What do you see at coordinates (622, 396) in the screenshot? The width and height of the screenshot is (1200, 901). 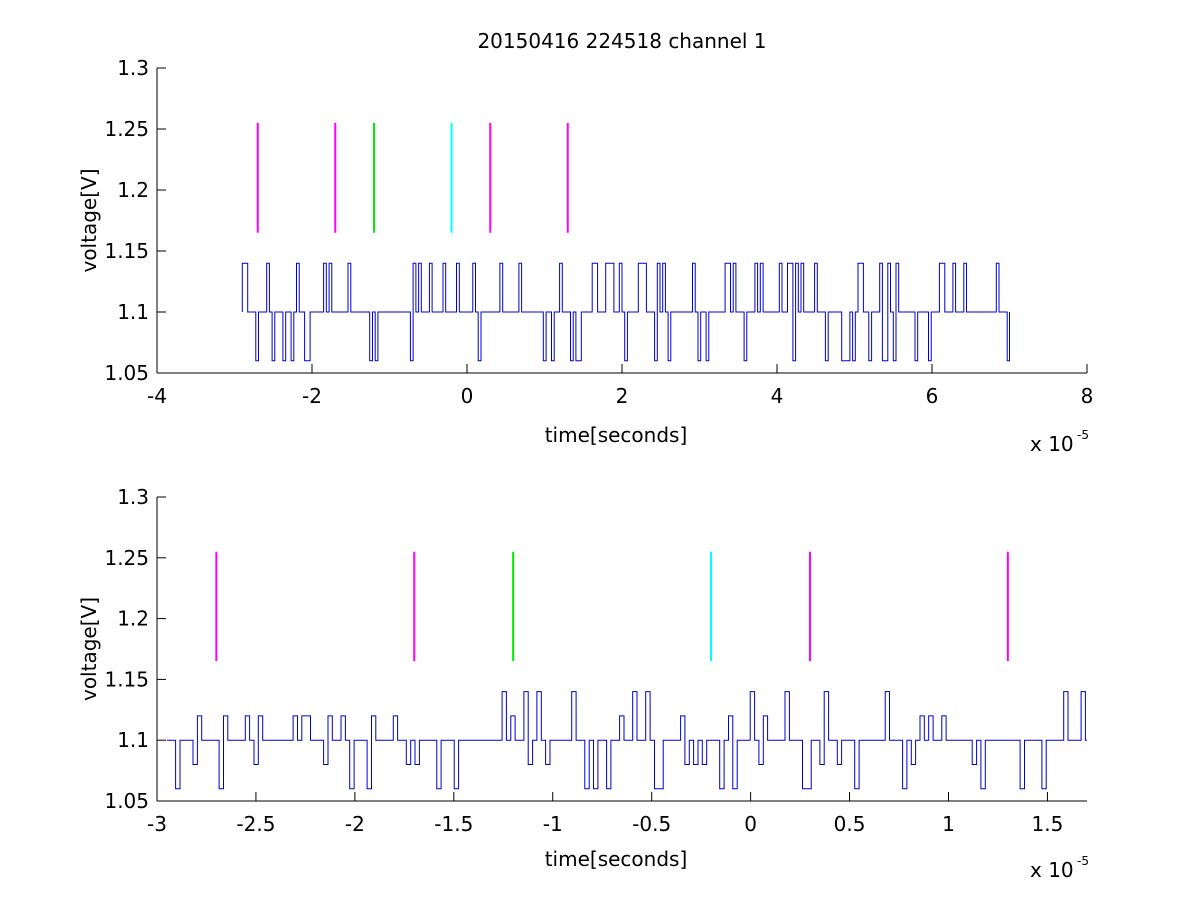 I see `x-tick-label: 2` at bounding box center [622, 396].